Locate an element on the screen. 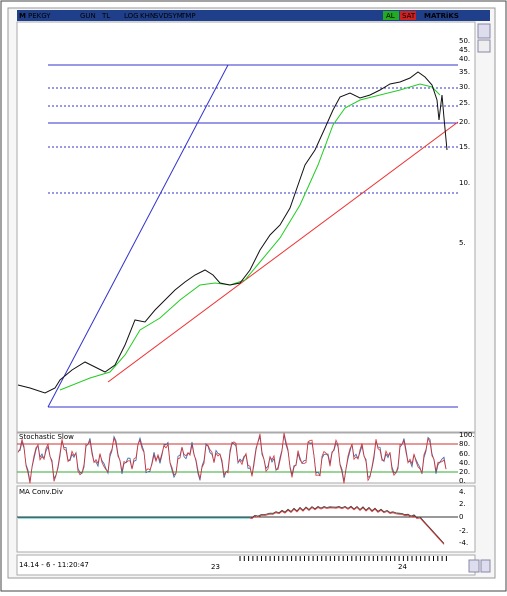 The image size is (507, 596). brand: MATRiKS is located at coordinates (441, 16).